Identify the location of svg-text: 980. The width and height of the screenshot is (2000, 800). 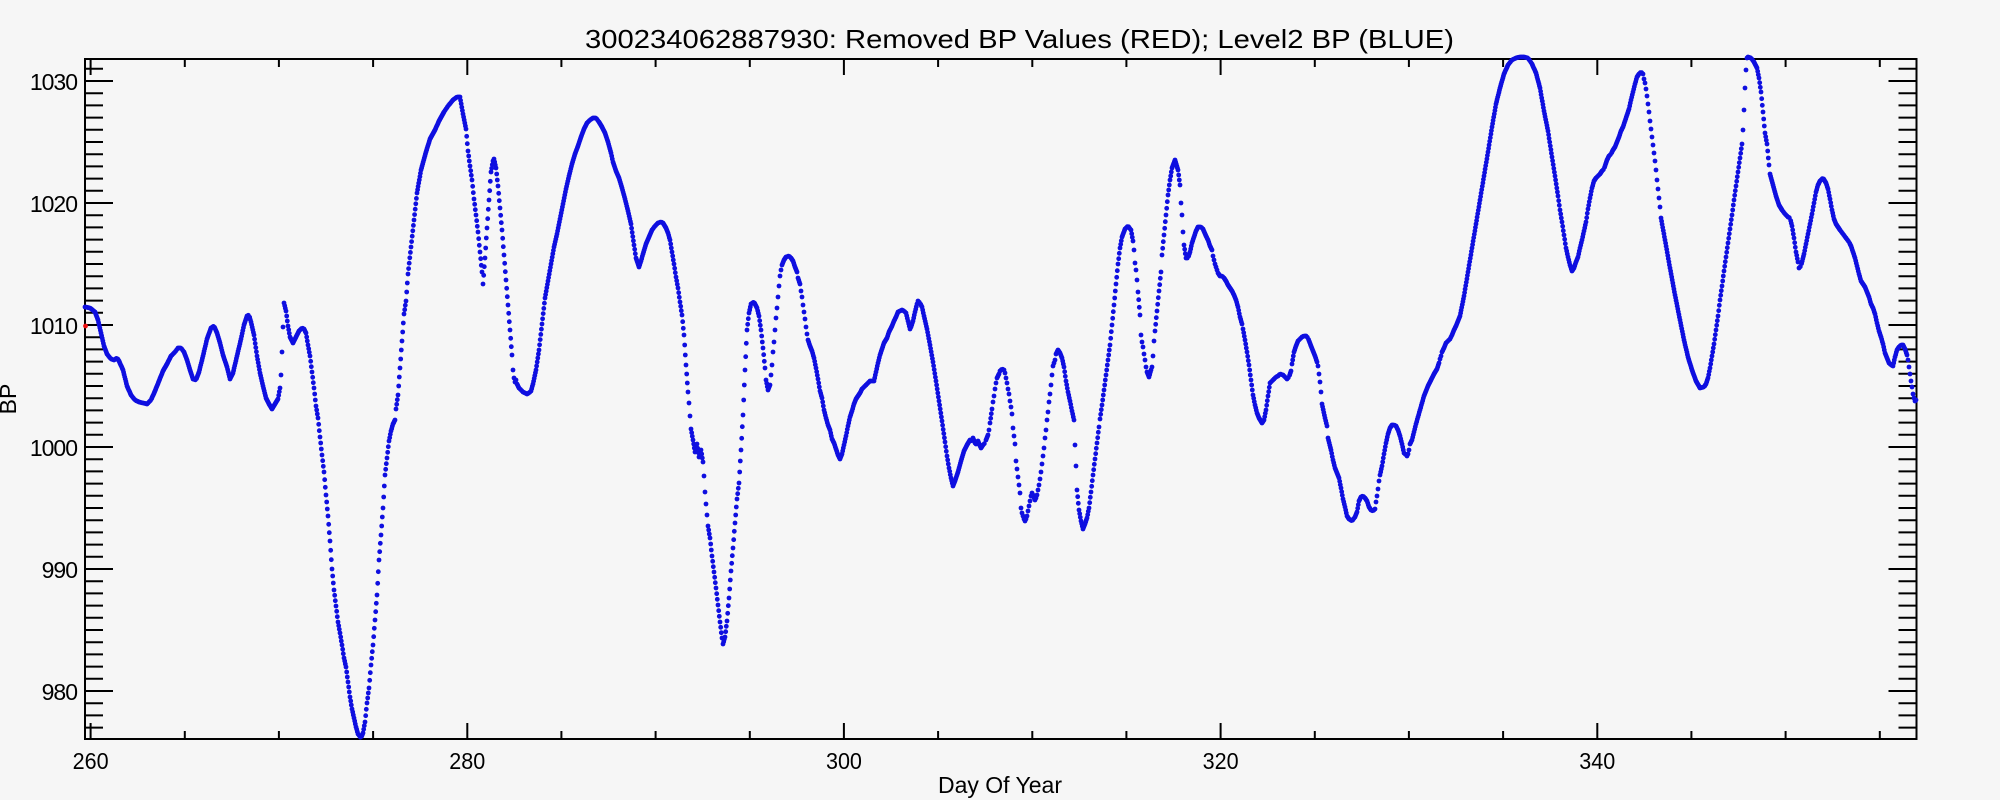
(60, 692).